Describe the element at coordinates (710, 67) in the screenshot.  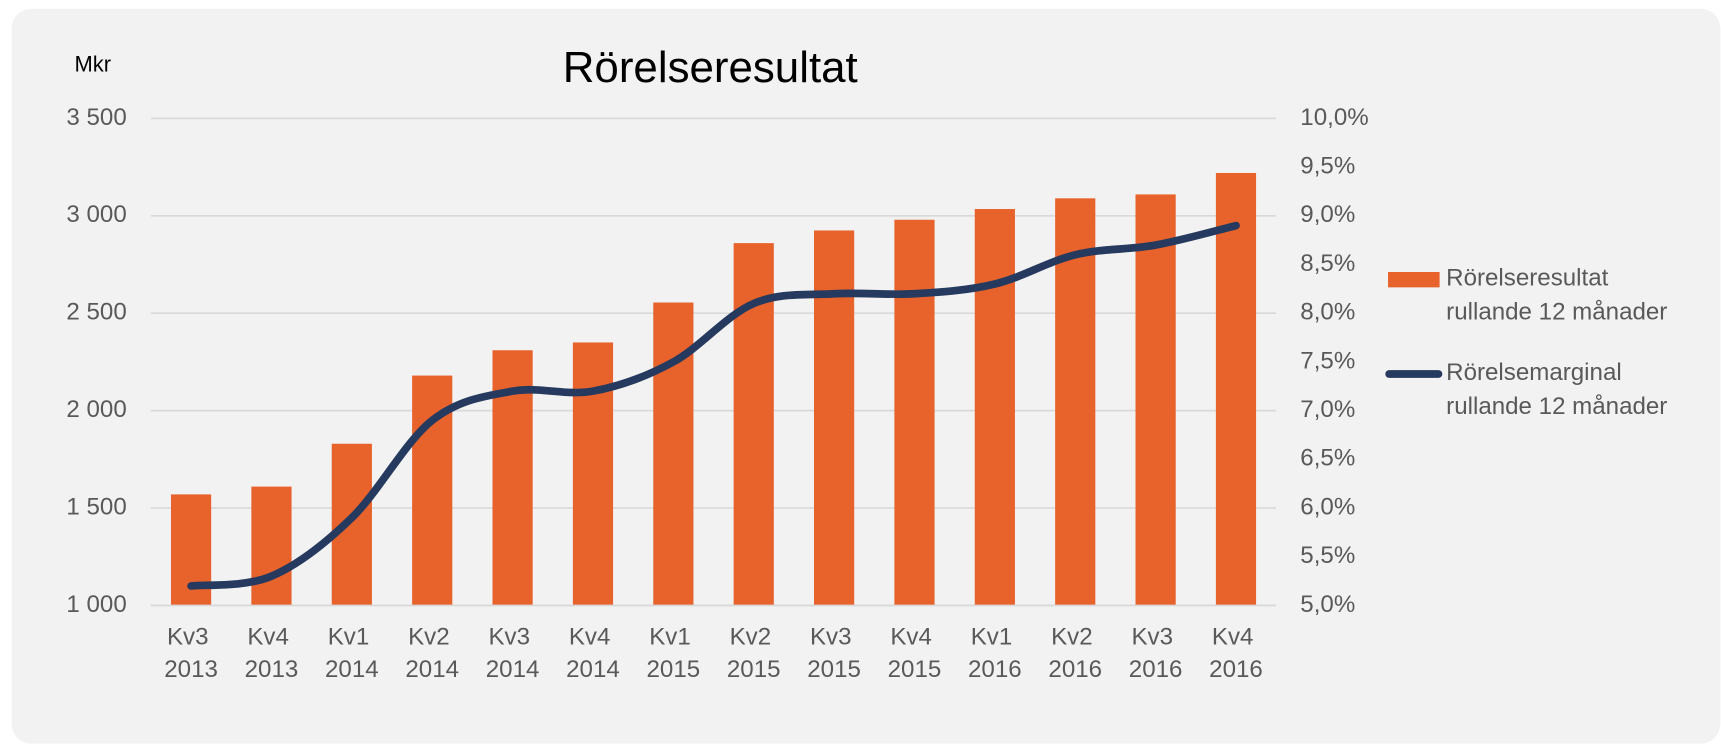
I see `chart-title: Rörelseresultat` at that location.